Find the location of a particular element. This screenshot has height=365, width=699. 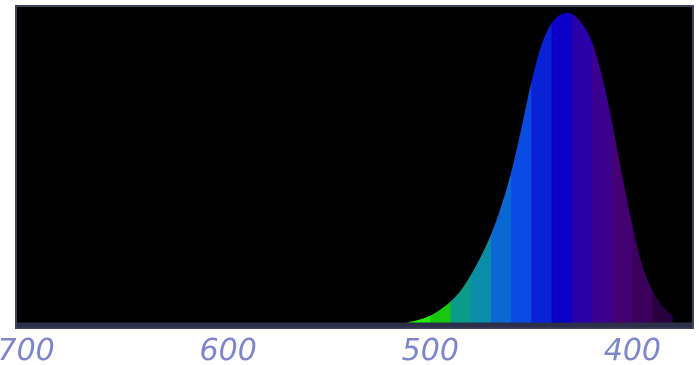

x-tick-label-600: 600 is located at coordinates (228, 349).